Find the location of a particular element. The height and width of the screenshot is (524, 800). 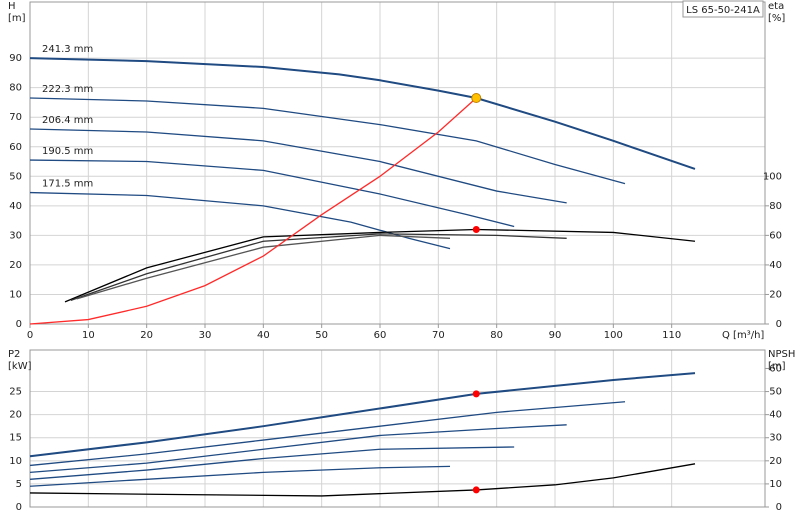

x-tick-label: 10 is located at coordinates (88, 335).